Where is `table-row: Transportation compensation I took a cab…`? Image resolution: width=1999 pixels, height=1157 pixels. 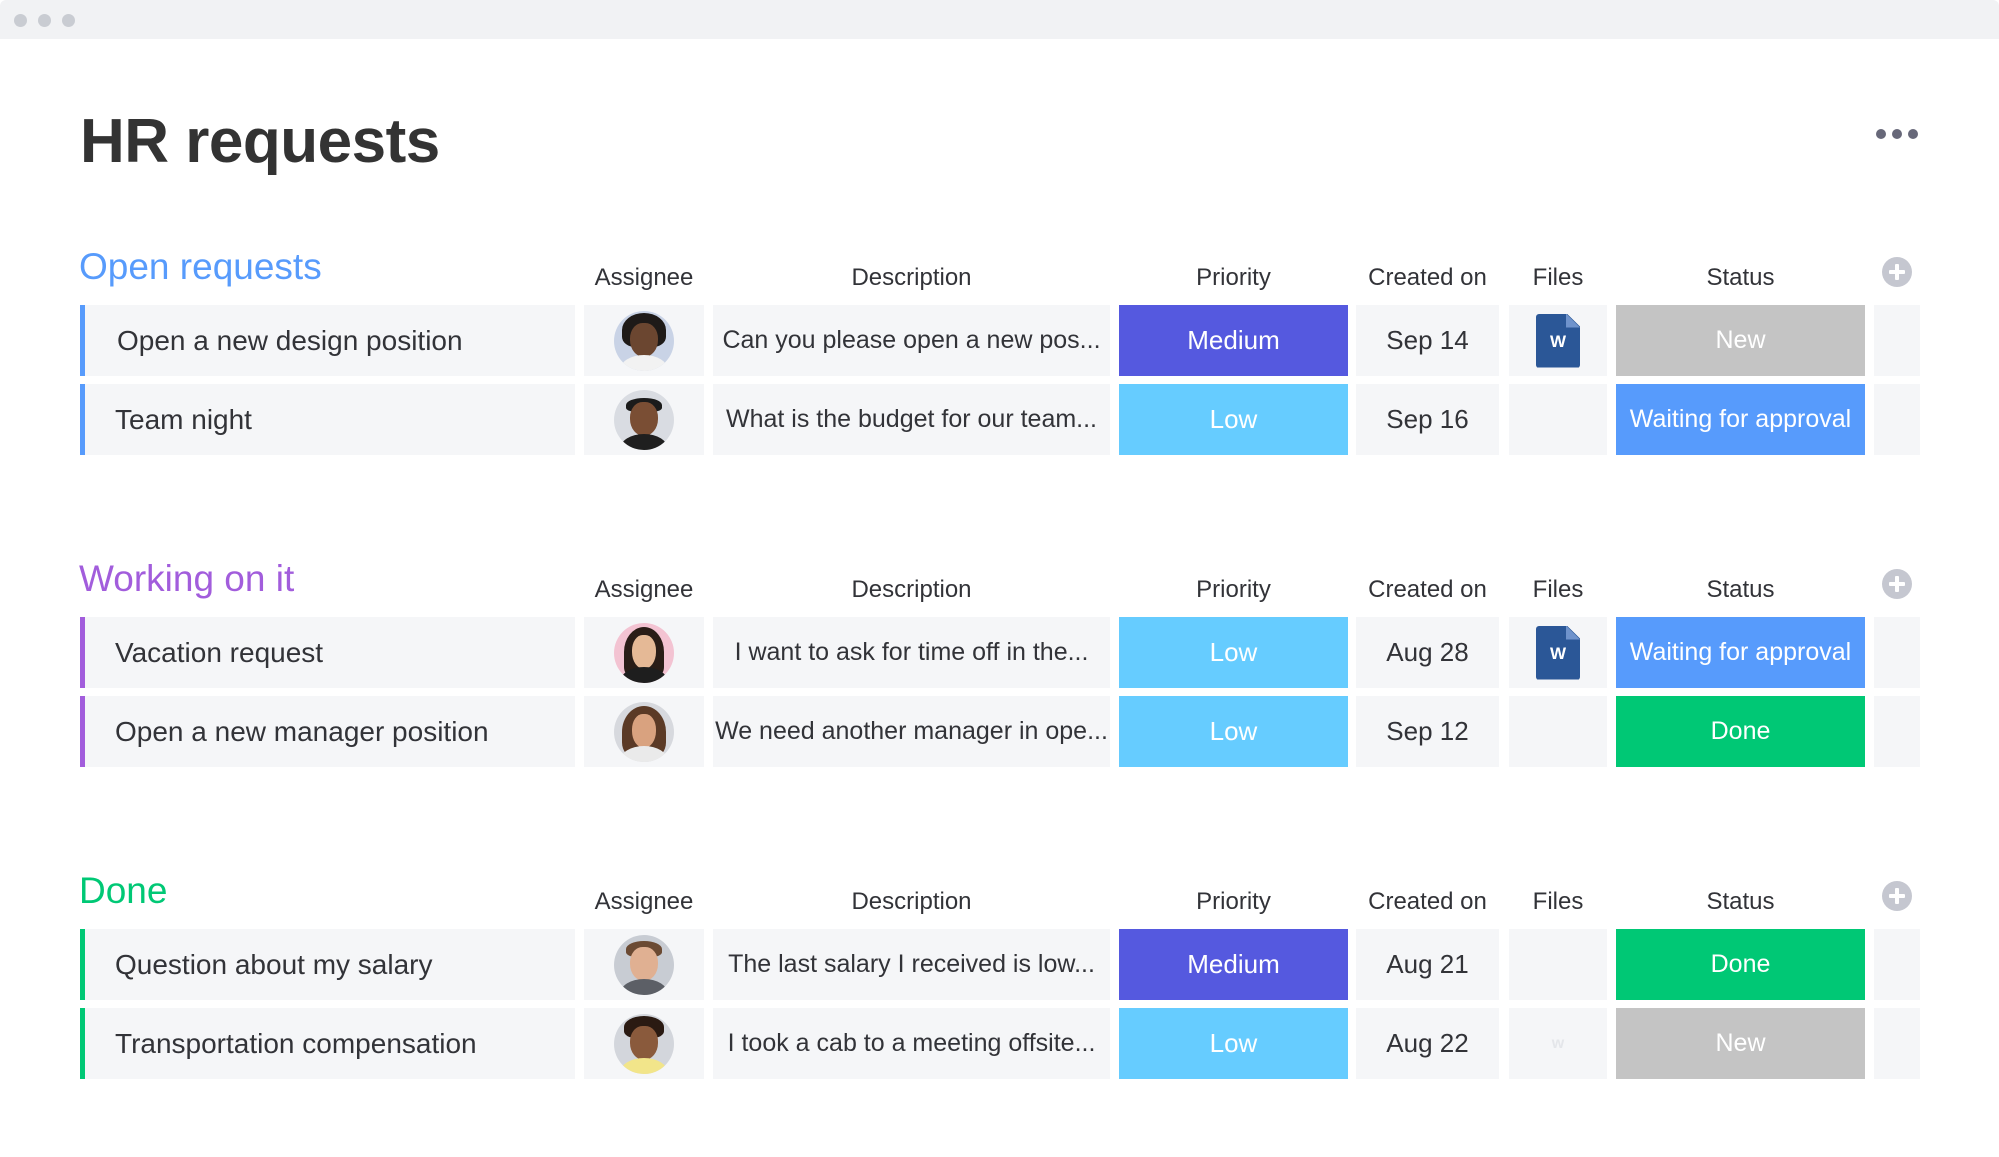 table-row: Transportation compensation I took a cab… is located at coordinates (999, 1043).